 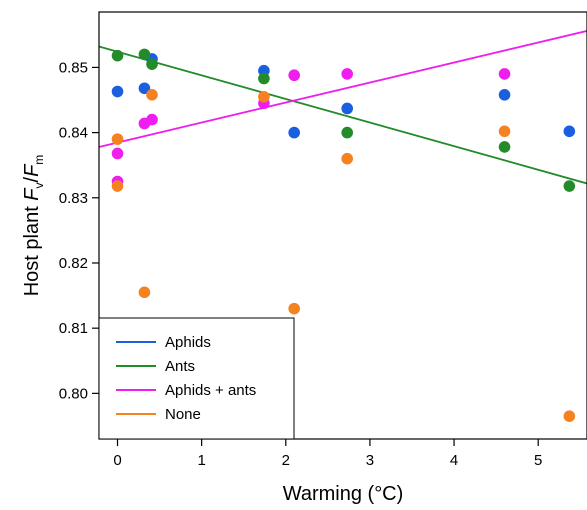 I want to click on y-axis-label-sub-v: v, so click(x=39, y=185).